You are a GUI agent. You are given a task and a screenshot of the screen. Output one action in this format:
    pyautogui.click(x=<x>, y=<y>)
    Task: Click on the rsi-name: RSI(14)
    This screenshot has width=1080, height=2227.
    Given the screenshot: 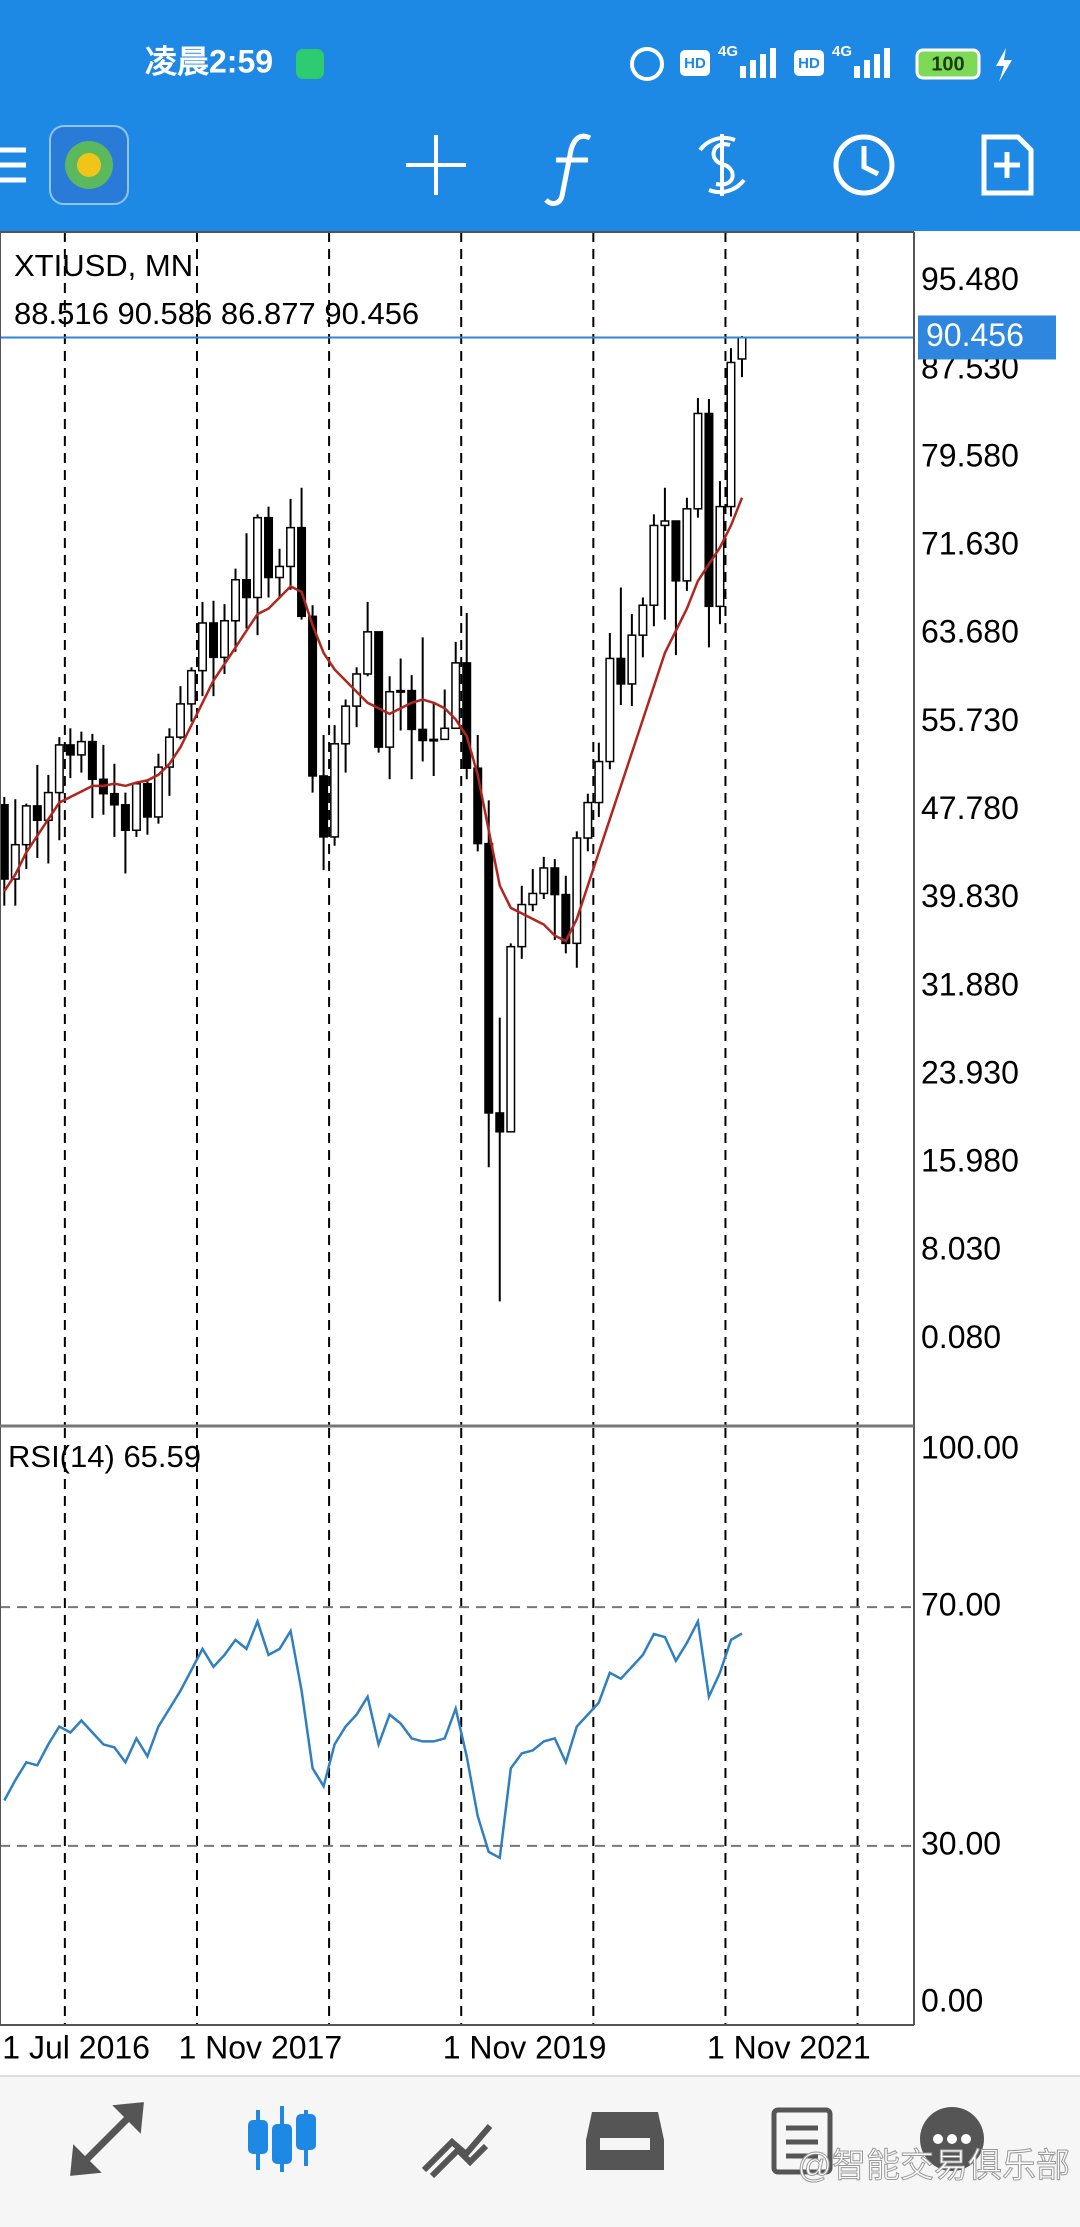 What is the action you would take?
    pyautogui.click(x=61, y=1456)
    